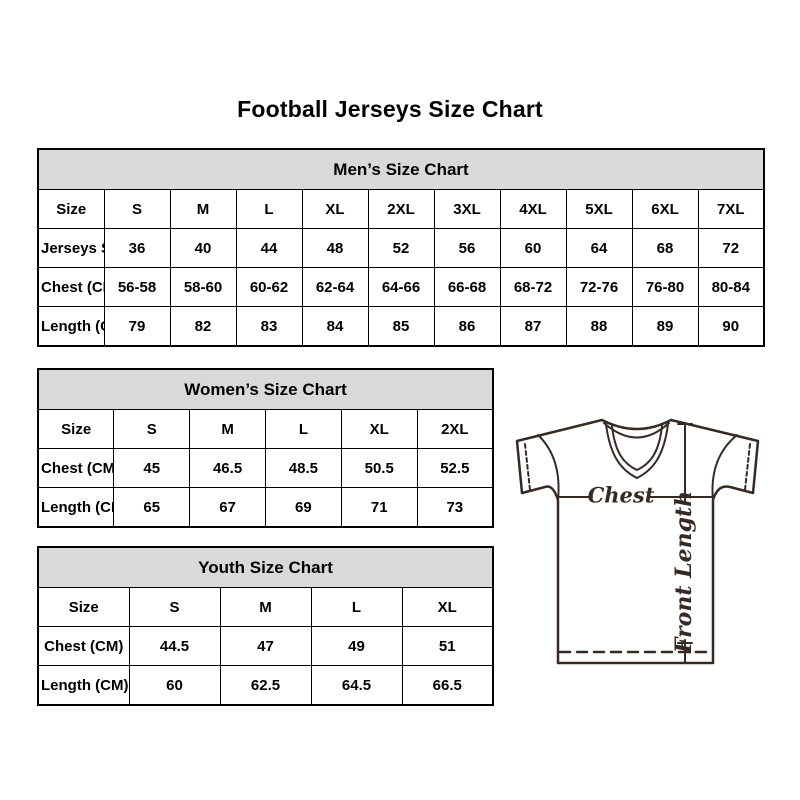 The image size is (800, 800). What do you see at coordinates (356, 646) in the screenshot?
I see `value-cell: 49` at bounding box center [356, 646].